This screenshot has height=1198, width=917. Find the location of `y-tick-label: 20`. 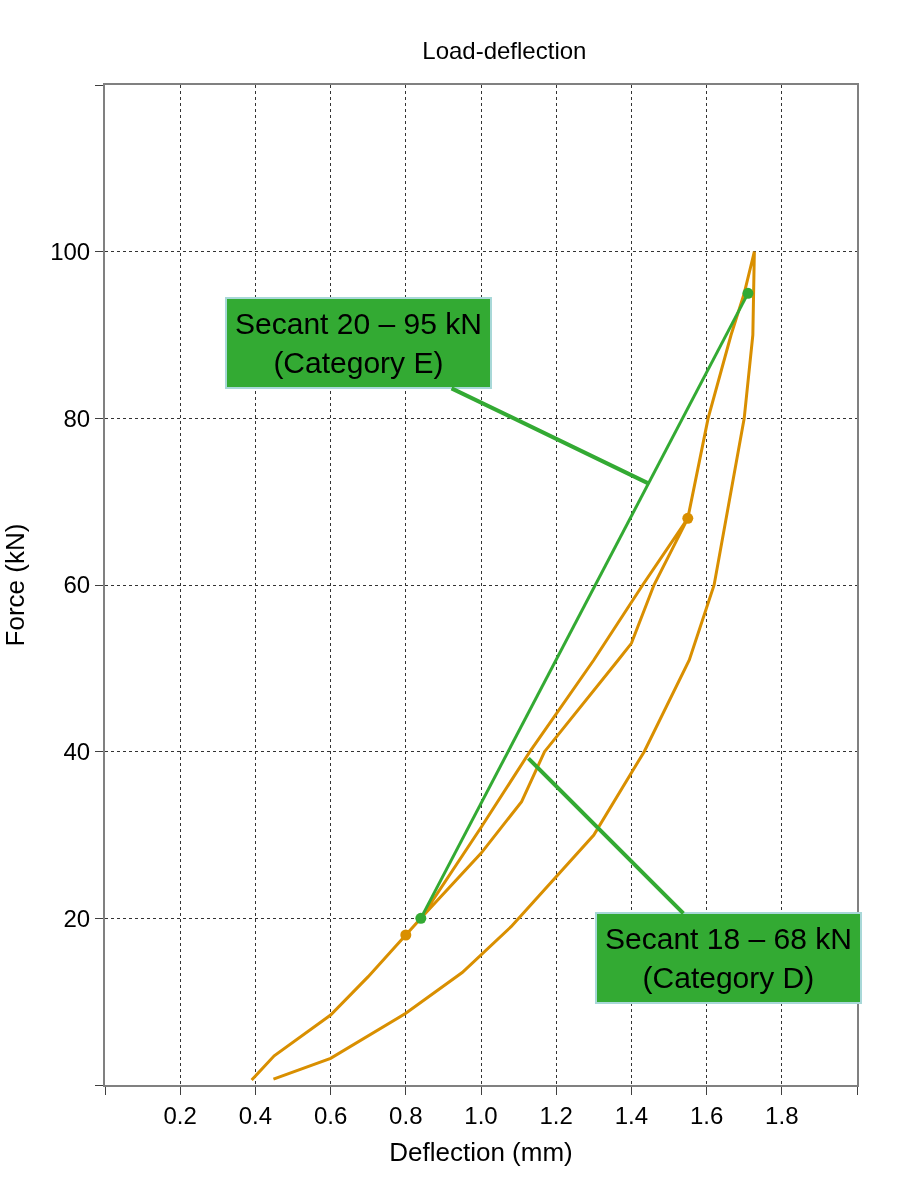

y-tick-label: 20 is located at coordinates (77, 918).